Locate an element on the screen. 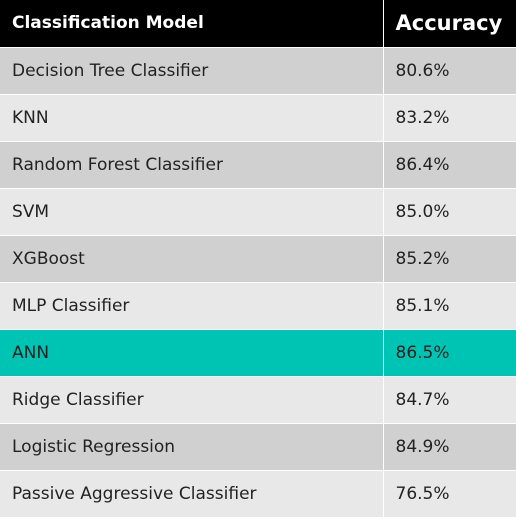  model-name-cell: XGBoost is located at coordinates (192, 259).